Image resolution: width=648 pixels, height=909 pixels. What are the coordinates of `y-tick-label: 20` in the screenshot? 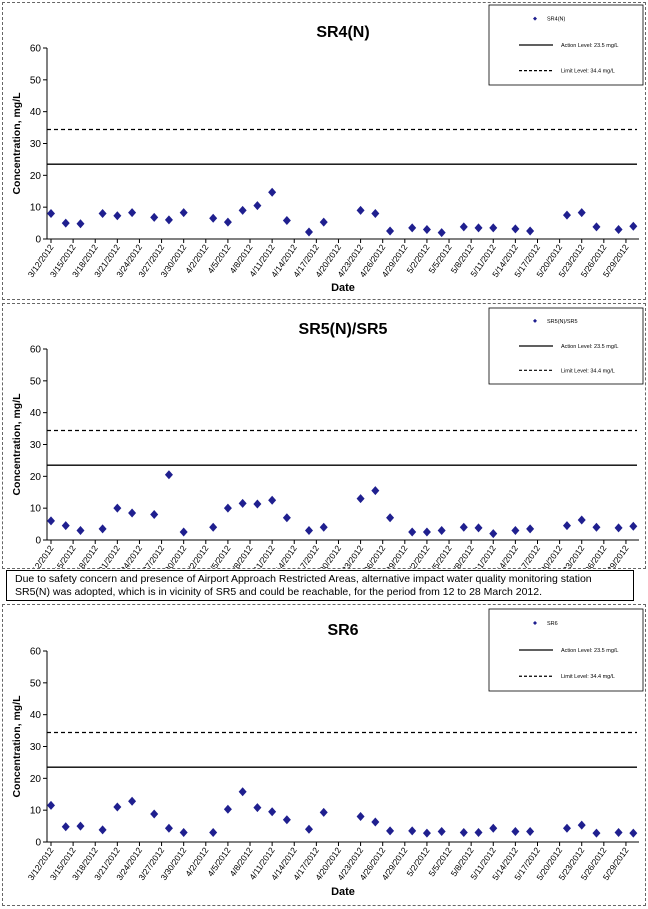 It's located at (36, 477).